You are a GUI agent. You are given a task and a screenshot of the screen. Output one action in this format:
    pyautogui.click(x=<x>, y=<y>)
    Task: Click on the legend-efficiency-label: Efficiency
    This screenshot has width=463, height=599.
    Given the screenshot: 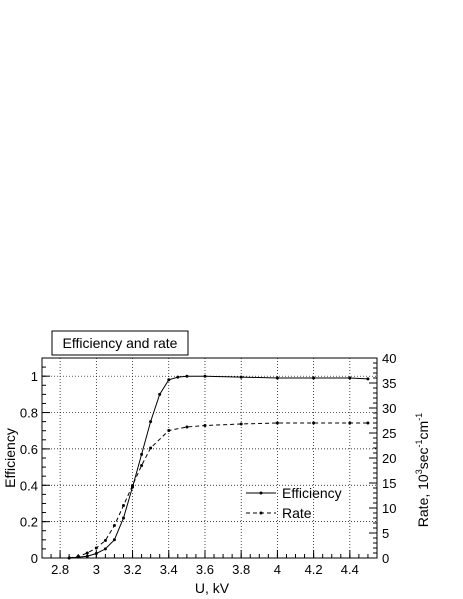 What is the action you would take?
    pyautogui.click(x=312, y=493)
    